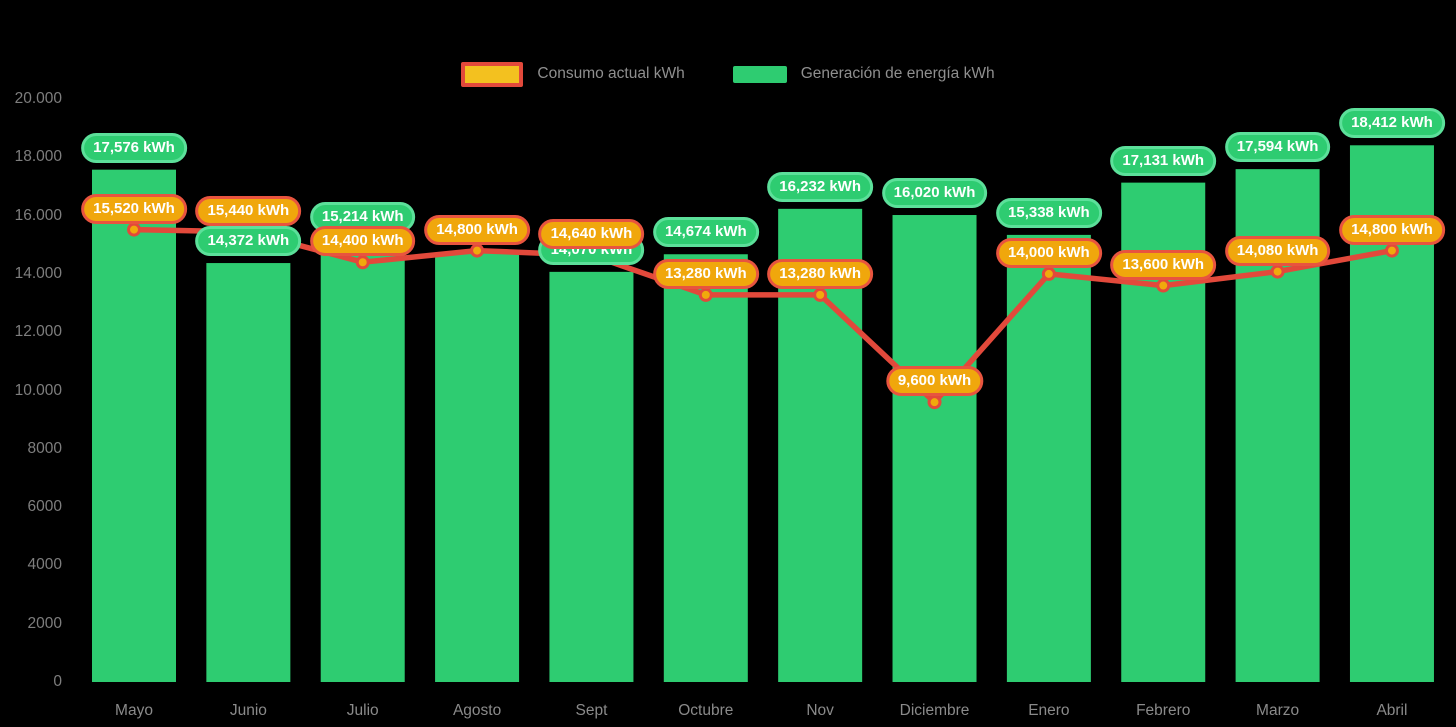  What do you see at coordinates (362, 460) in the screenshot?
I see `generation-bar-julio` at bounding box center [362, 460].